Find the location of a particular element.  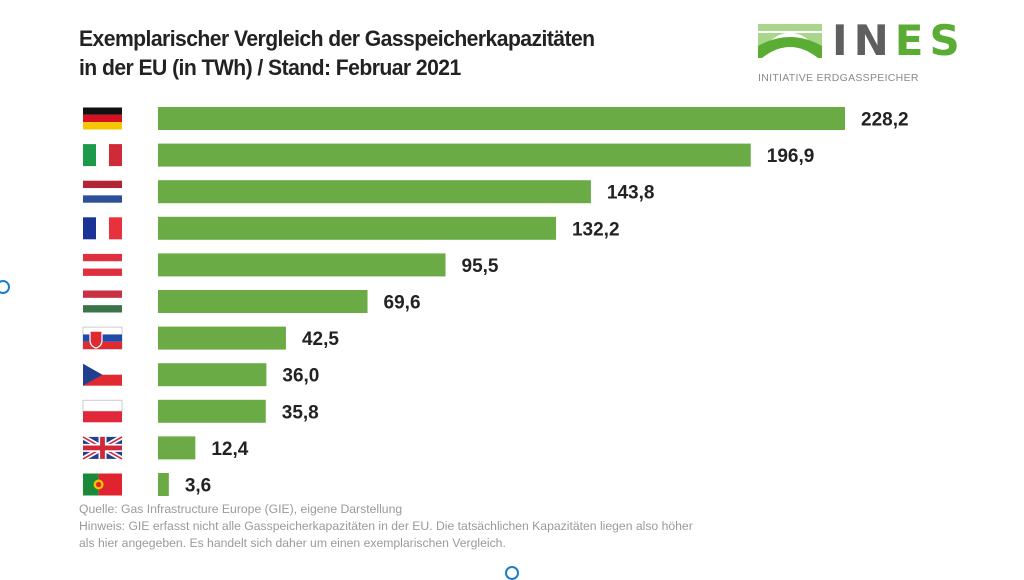

ines-logo-wordmark: INES is located at coordinates (899, 40).